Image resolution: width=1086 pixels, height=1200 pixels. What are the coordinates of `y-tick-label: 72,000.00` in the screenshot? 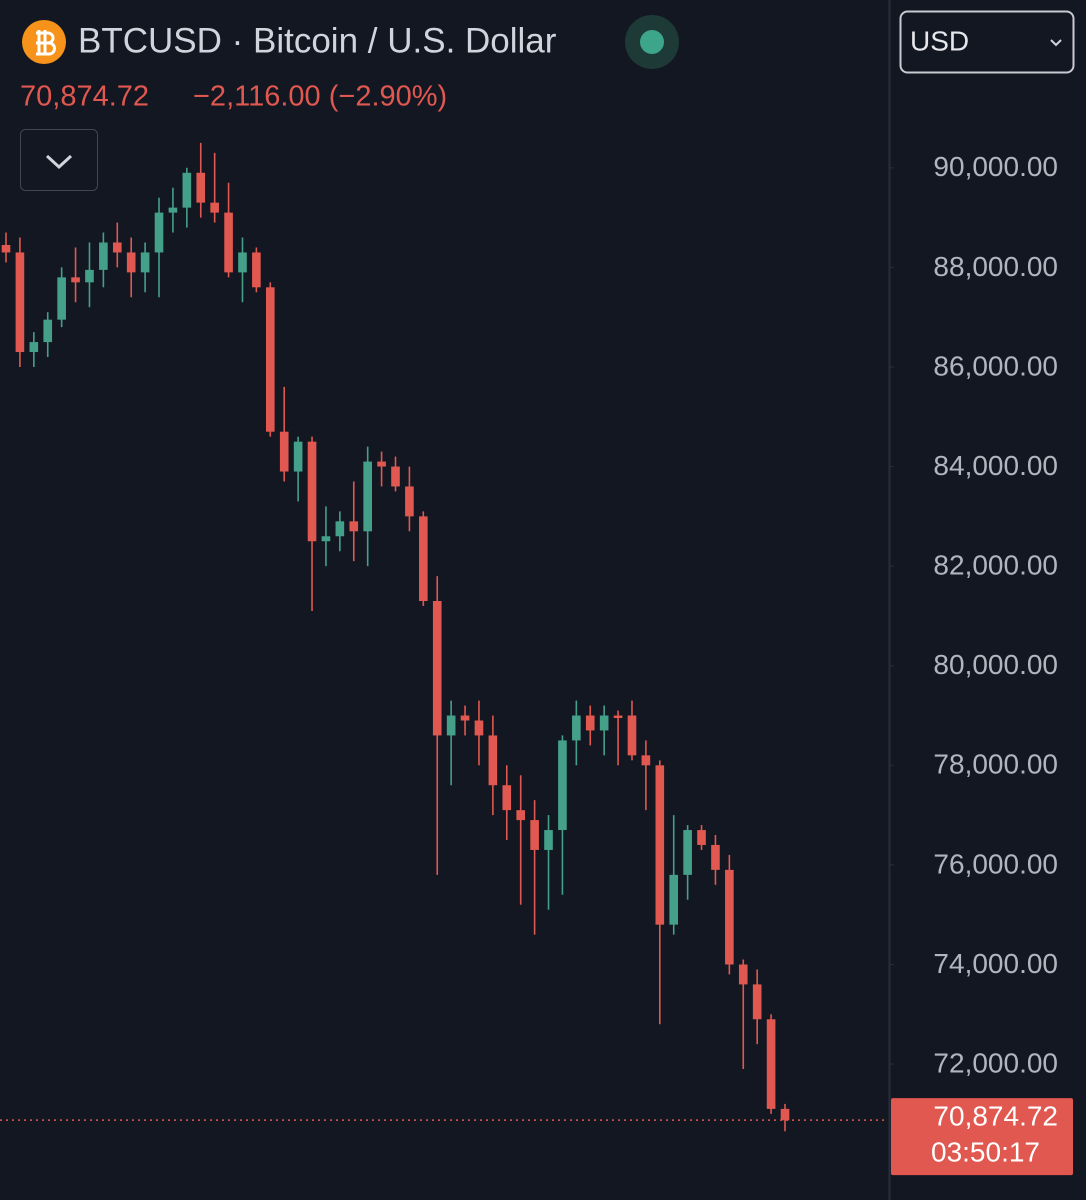 It's located at (995, 1062).